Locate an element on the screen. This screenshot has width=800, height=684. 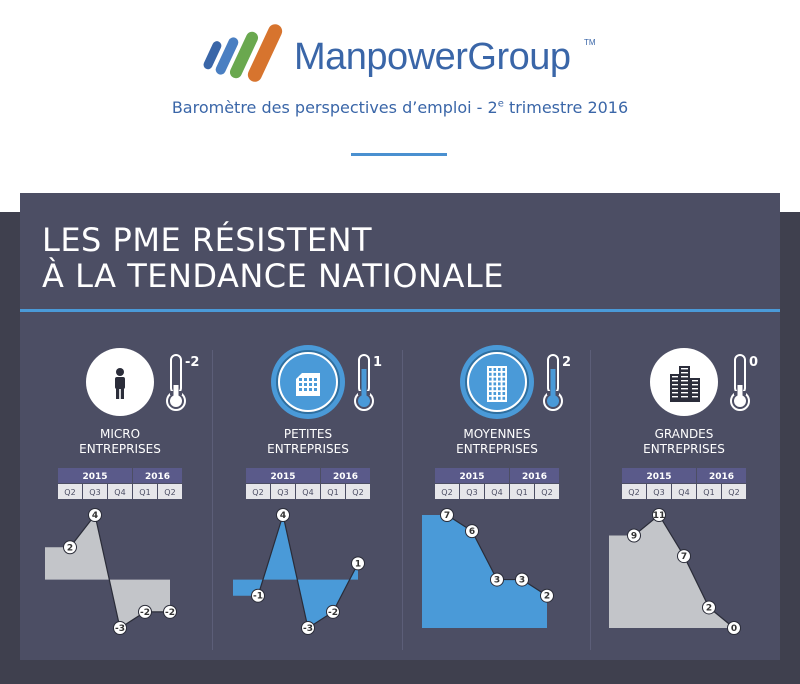
data-label: 4 is located at coordinates (283, 516).